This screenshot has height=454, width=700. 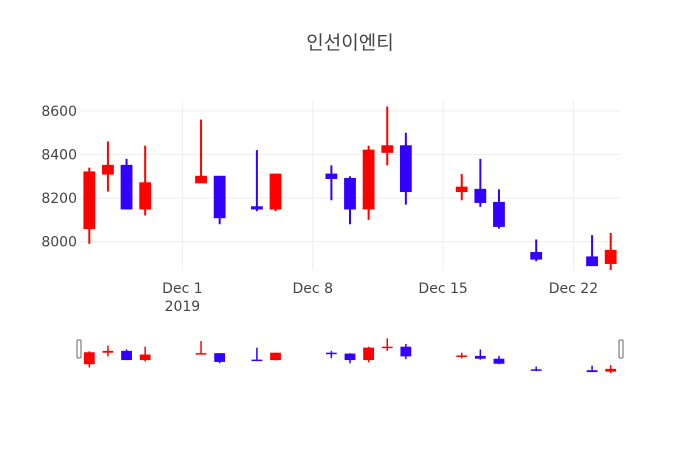 I want to click on x-axis: Dec 1 2019 Dec 8 Dec 15 Dec 22, so click(x=380, y=298).